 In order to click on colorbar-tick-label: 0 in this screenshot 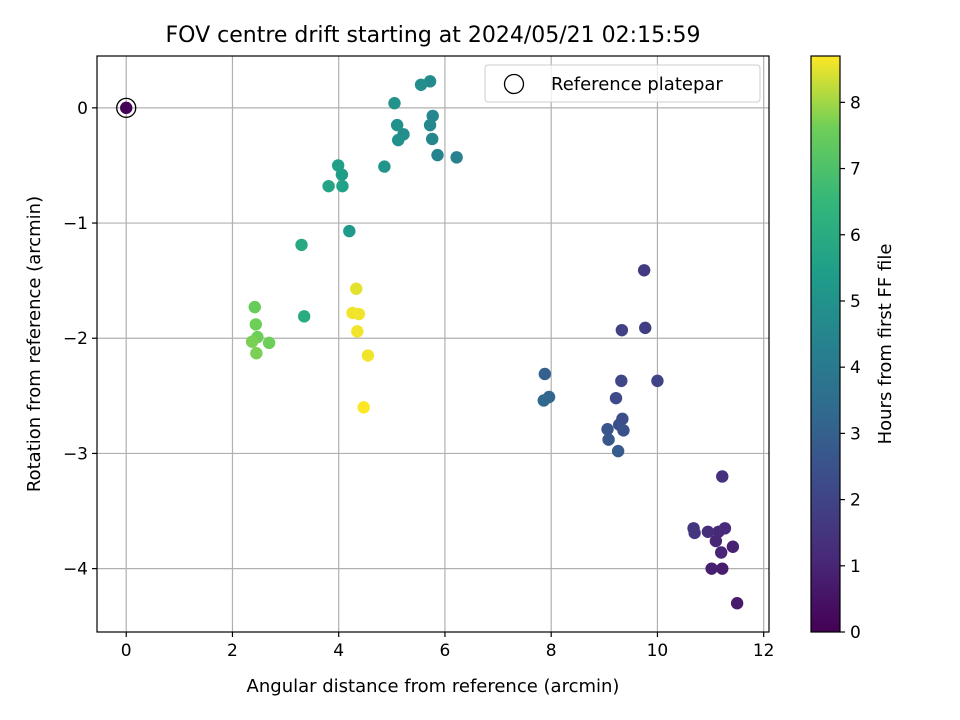, I will do `click(855, 633)`.